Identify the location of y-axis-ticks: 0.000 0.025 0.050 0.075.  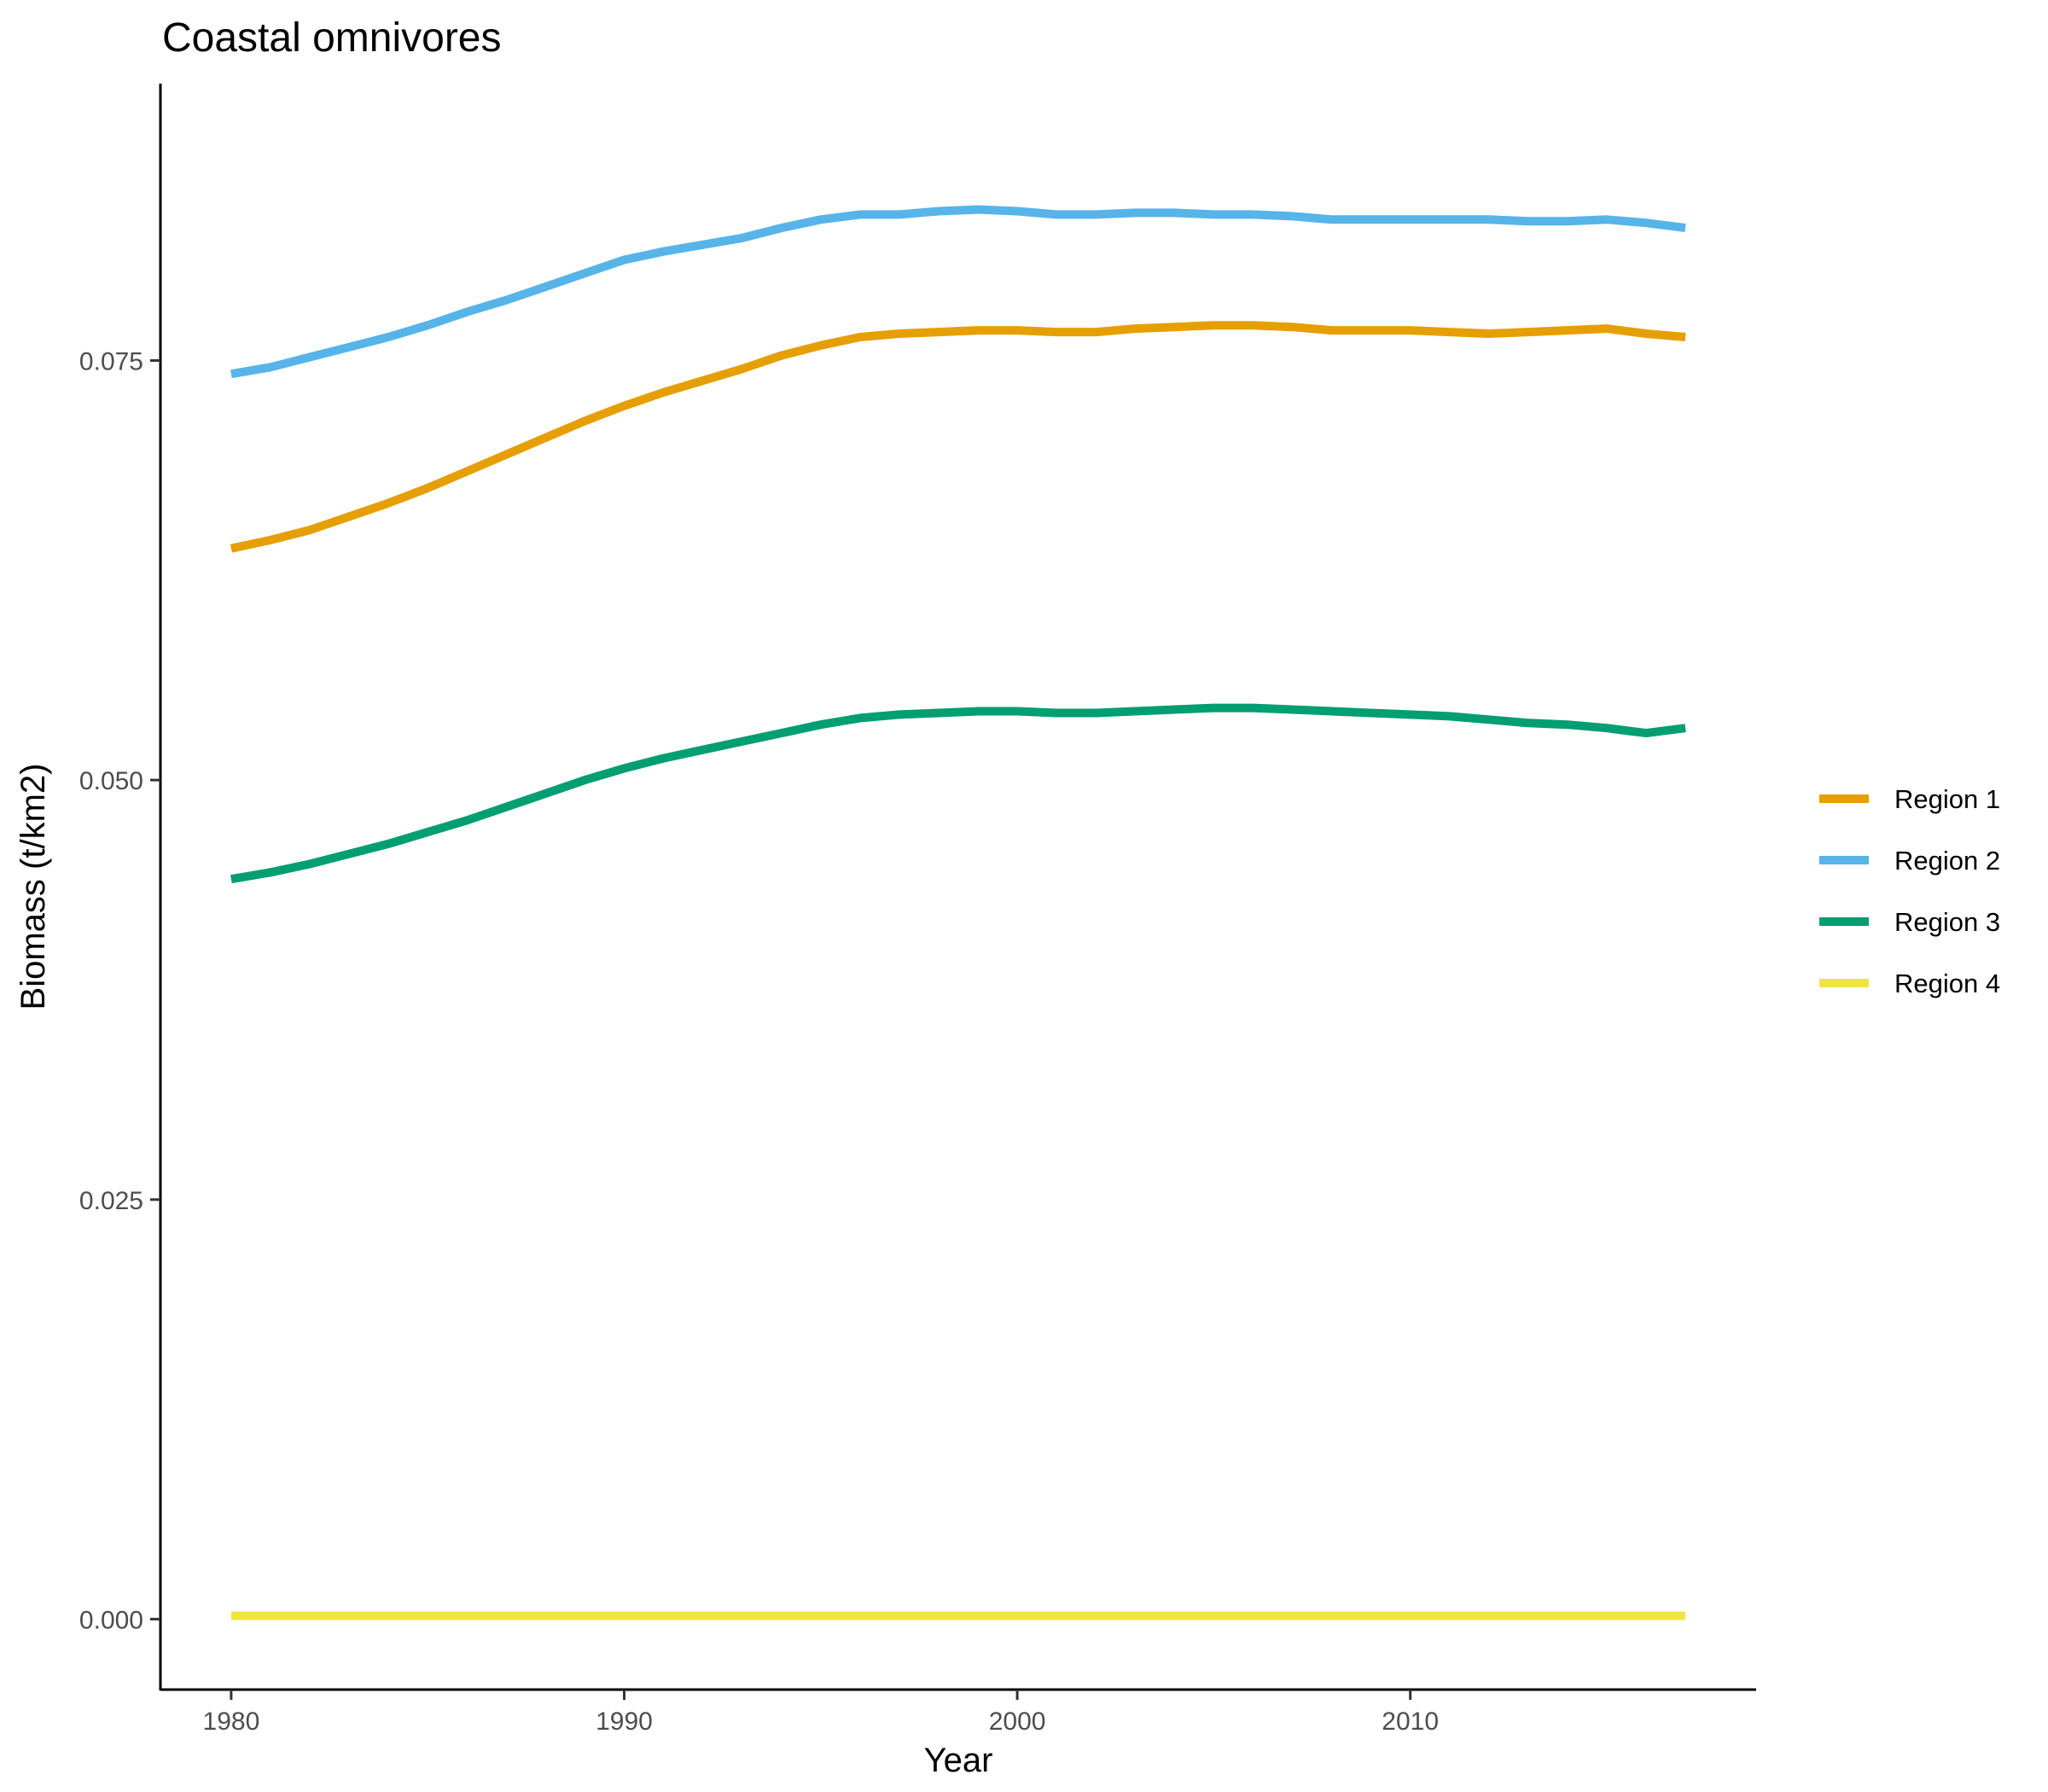
(120, 991).